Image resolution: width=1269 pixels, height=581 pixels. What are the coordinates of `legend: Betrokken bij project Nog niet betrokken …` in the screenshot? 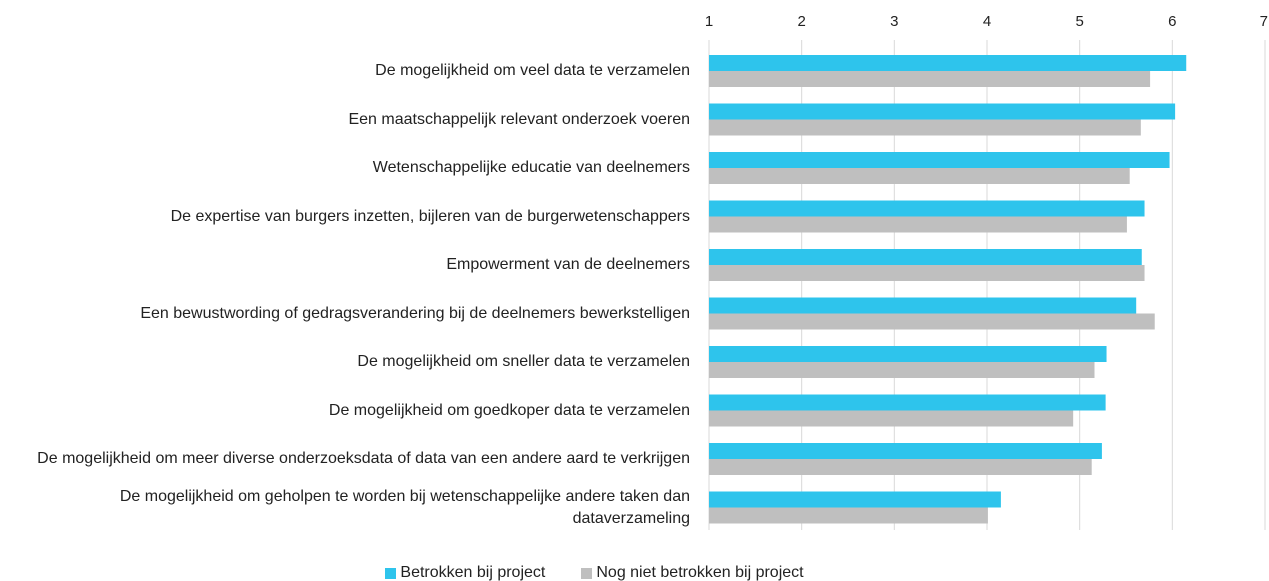 It's located at (614, 572).